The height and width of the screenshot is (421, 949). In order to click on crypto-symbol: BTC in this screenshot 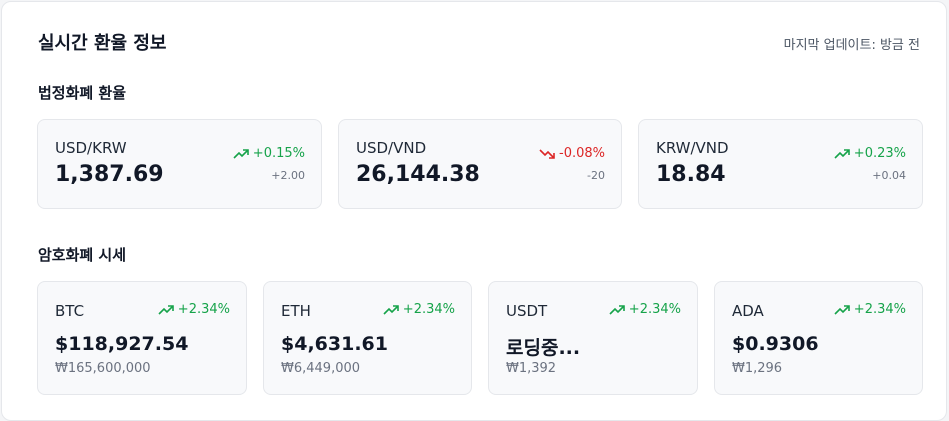, I will do `click(70, 311)`.